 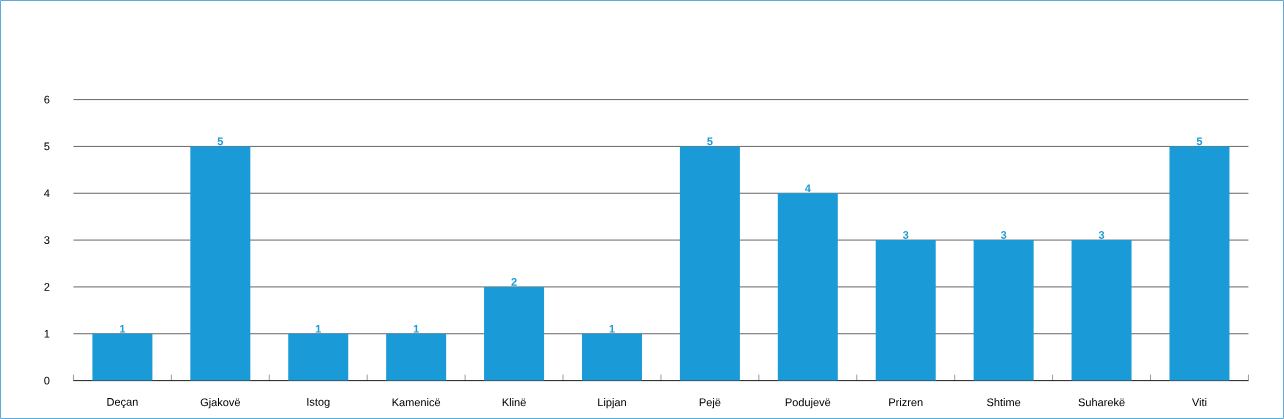 What do you see at coordinates (514, 402) in the screenshot?
I see `x-tick-label: Klinë` at bounding box center [514, 402].